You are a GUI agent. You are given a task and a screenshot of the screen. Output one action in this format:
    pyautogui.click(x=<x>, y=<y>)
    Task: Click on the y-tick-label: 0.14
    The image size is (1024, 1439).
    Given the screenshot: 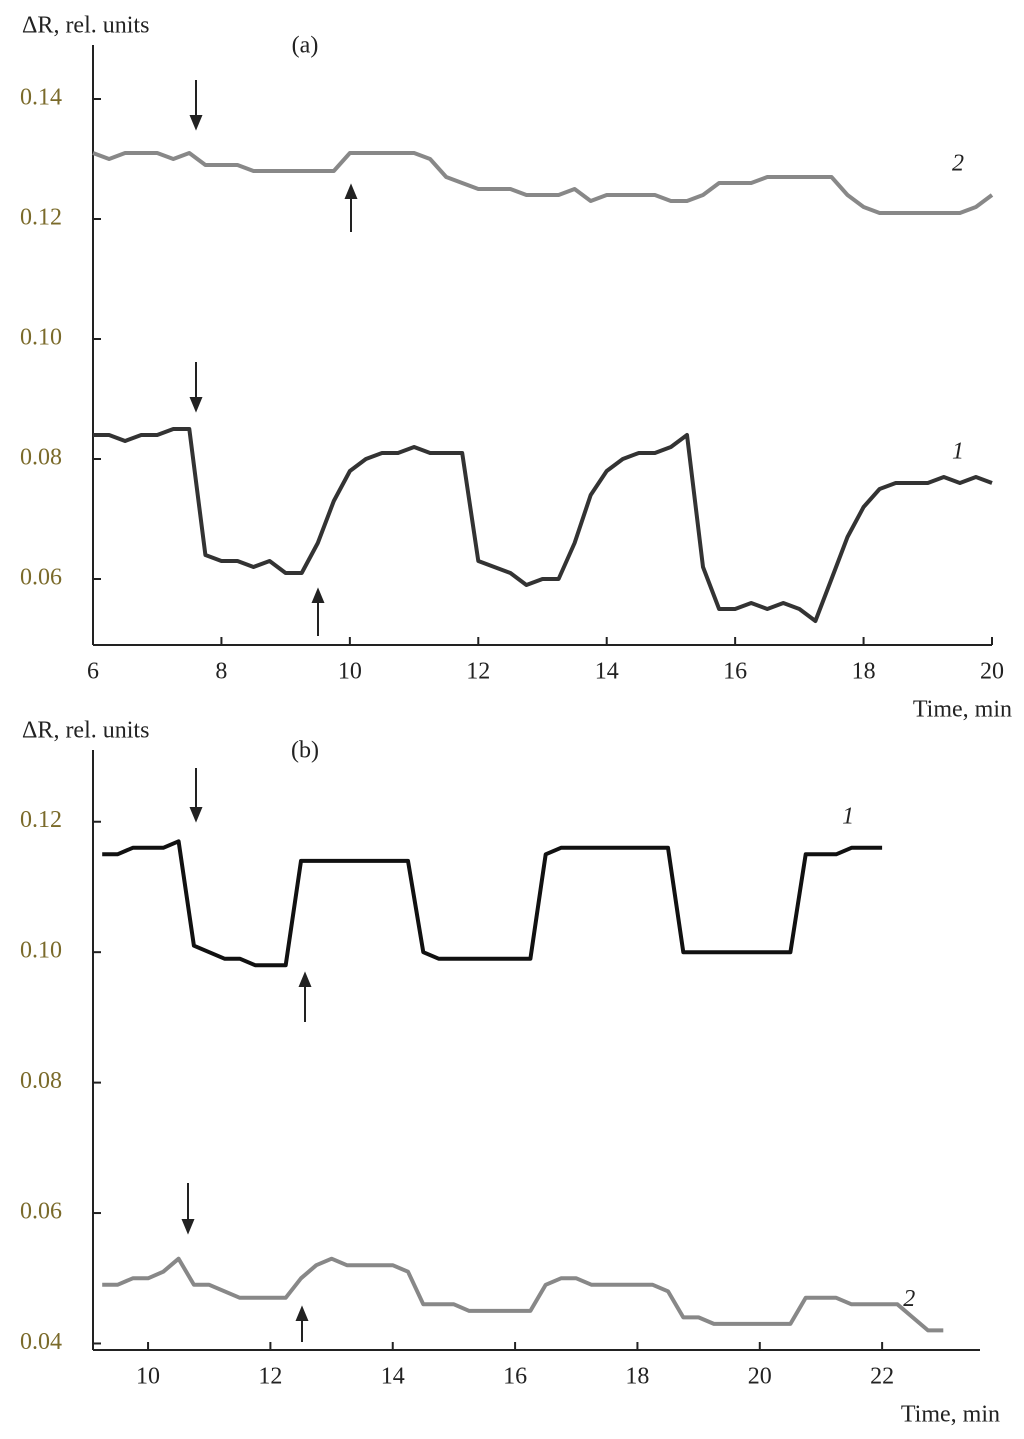 What is the action you would take?
    pyautogui.click(x=41, y=98)
    